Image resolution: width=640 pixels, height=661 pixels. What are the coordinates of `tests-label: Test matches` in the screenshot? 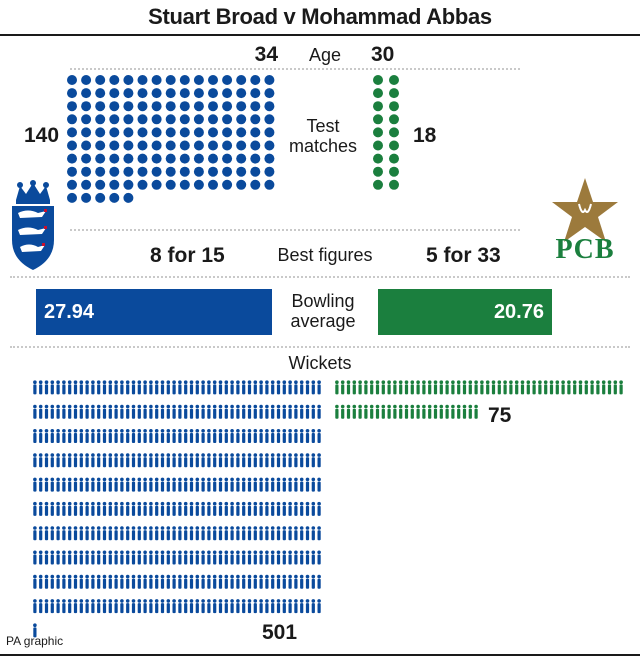 It's located at (323, 136).